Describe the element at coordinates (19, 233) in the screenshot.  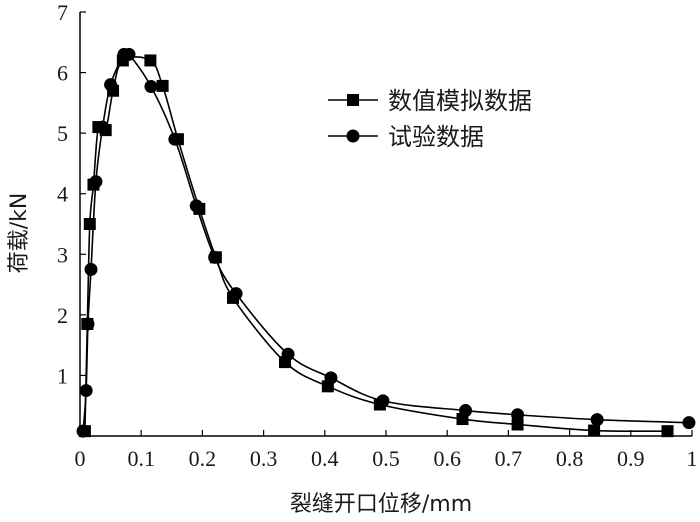
I see `y-axis-title: 荷载/kN` at that location.